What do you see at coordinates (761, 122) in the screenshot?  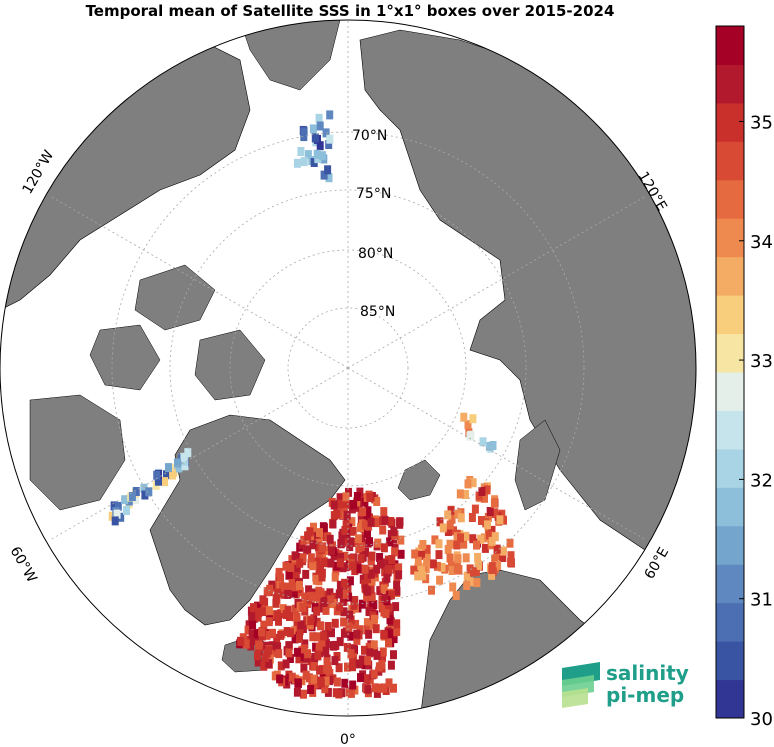 I see `colorbar-tick-label: 35` at bounding box center [761, 122].